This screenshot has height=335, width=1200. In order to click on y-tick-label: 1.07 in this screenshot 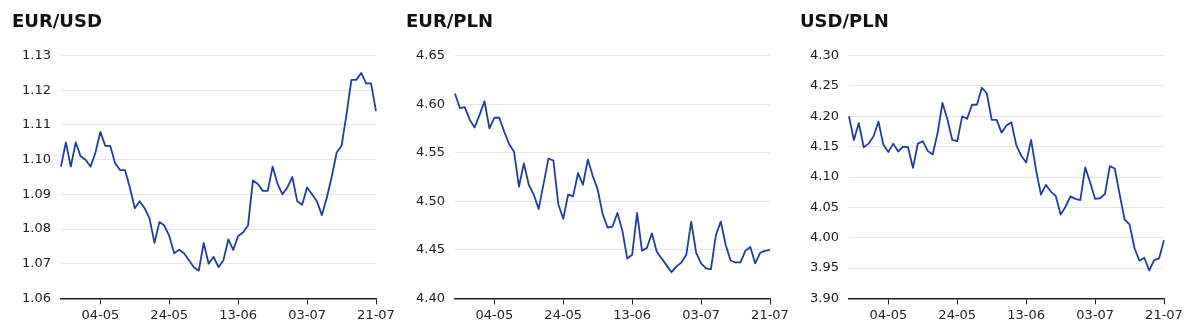, I will do `click(36, 263)`.